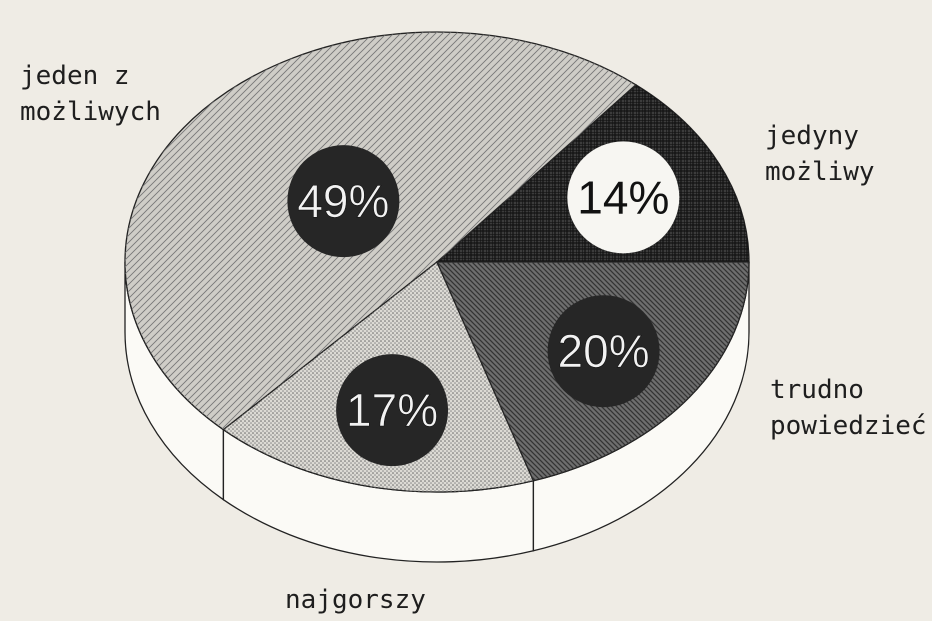 The image size is (932, 621). What do you see at coordinates (90, 94) in the screenshot?
I see `category-label: jeden z możliwych` at bounding box center [90, 94].